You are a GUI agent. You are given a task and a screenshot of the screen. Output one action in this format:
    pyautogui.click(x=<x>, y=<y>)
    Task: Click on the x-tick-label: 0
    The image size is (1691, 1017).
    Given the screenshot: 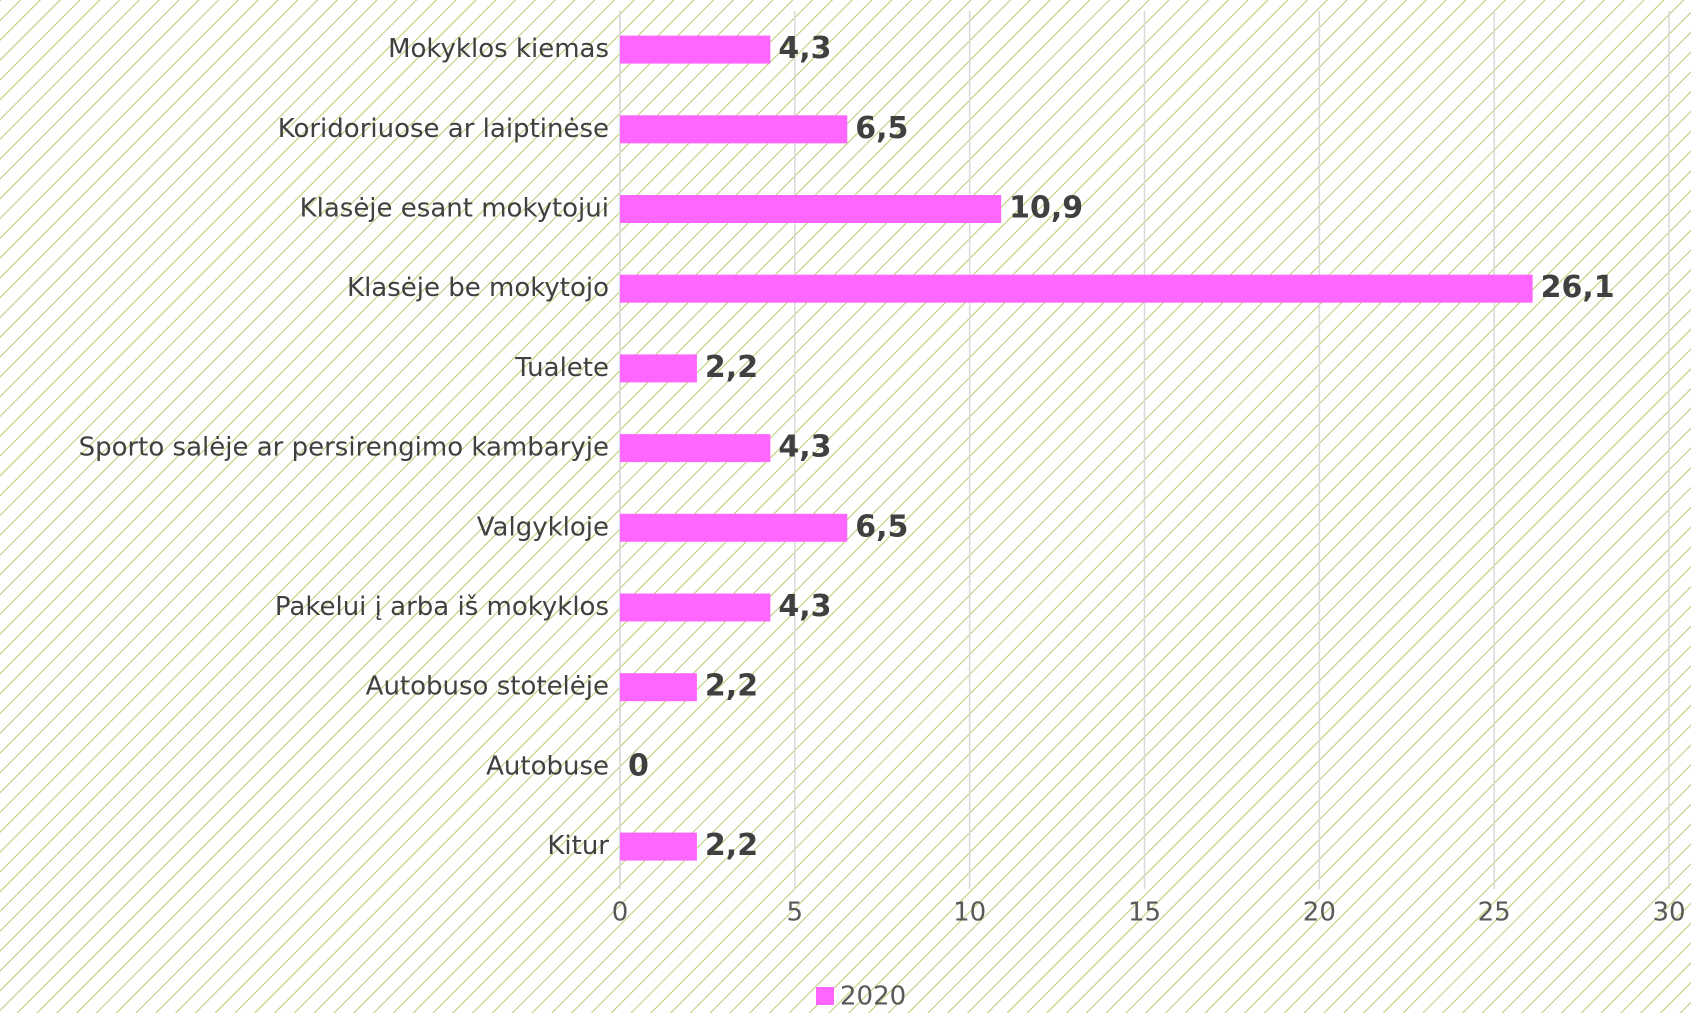 What is the action you would take?
    pyautogui.click(x=620, y=913)
    